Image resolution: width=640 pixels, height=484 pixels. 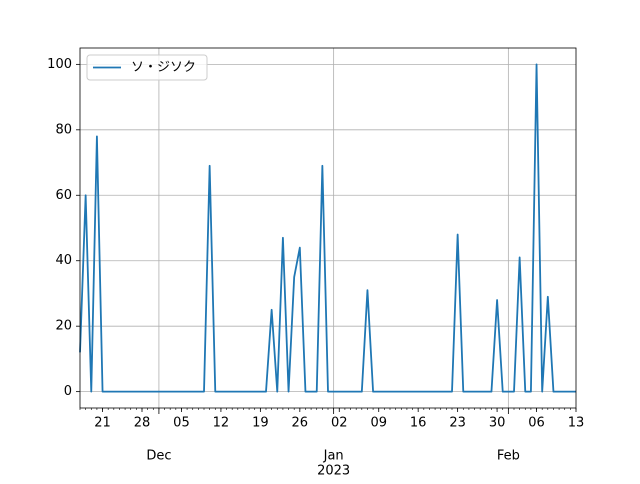 What do you see at coordinates (102, 423) in the screenshot?
I see `x-tick-label: 21` at bounding box center [102, 423].